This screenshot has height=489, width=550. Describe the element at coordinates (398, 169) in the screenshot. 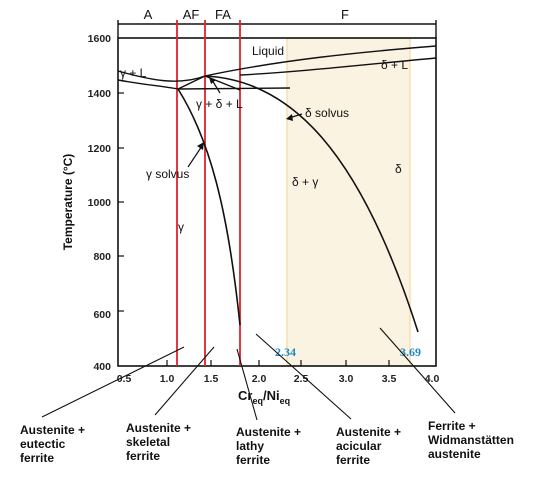

I see `phase-label-delta: δ` at that location.